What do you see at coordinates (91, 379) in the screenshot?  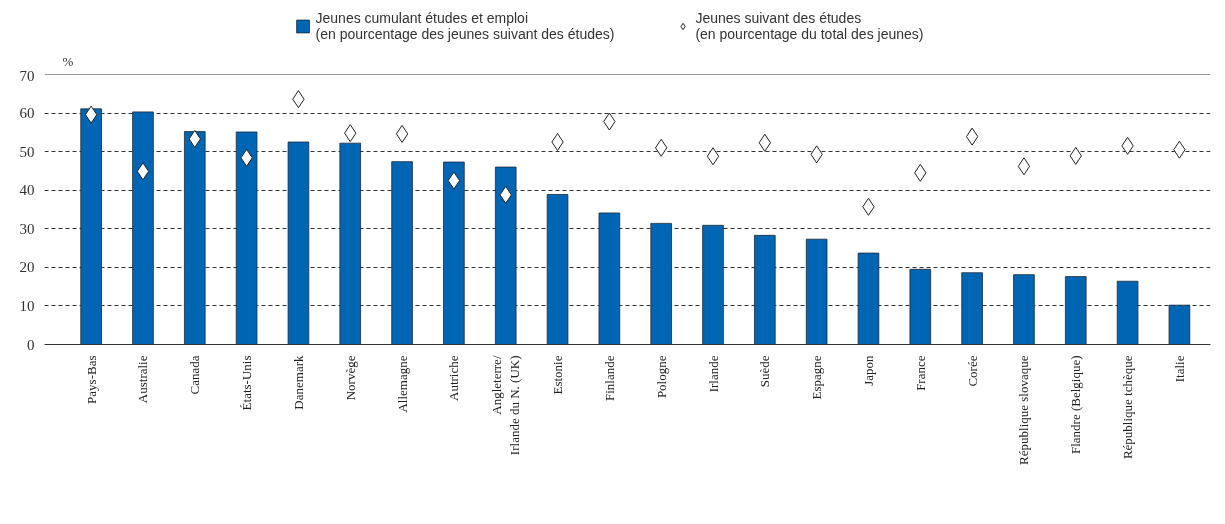 I see `x-tick-label: Pays-Bas` at bounding box center [91, 379].